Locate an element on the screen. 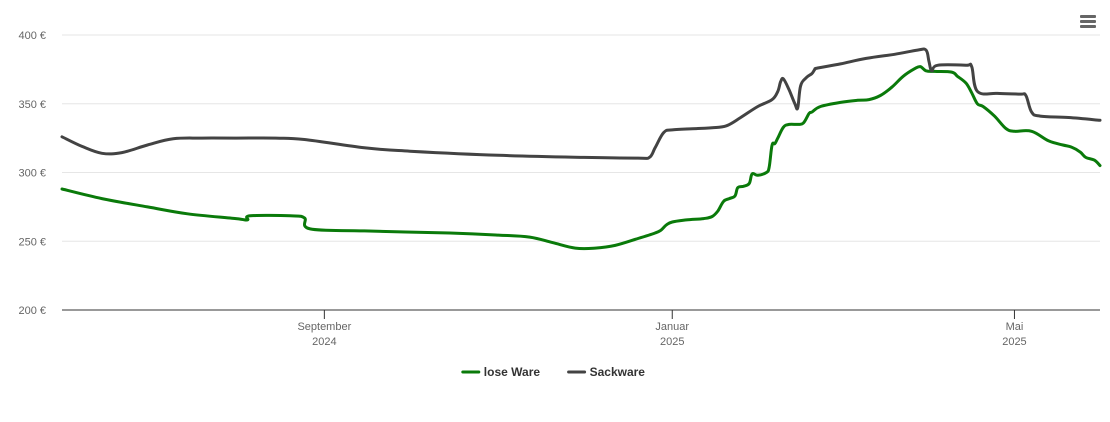 This screenshot has height=422, width=1110. x-tick-label: Mai is located at coordinates (1015, 327).